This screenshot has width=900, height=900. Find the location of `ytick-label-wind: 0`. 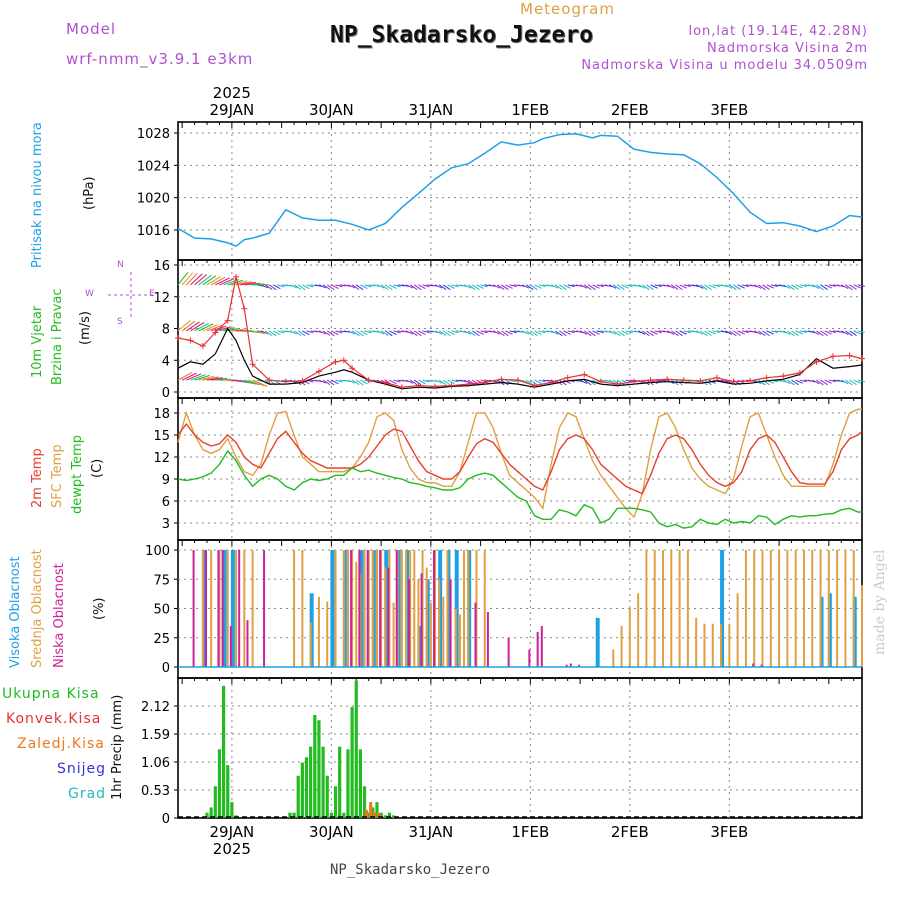

ytick-label-wind: 0 is located at coordinates (166, 393).